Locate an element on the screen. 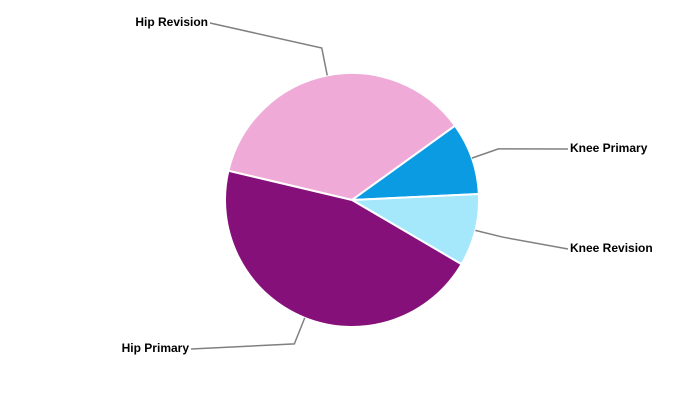 The width and height of the screenshot is (700, 400). slice-label: Knee Revision is located at coordinates (611, 248).